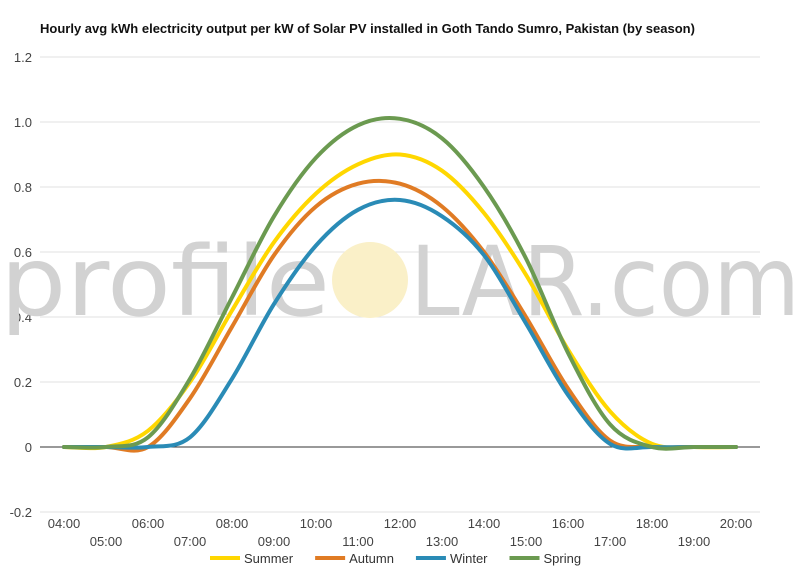 This screenshot has height=570, width=800. I want to click on legend-label-spring: Spring, so click(563, 558).